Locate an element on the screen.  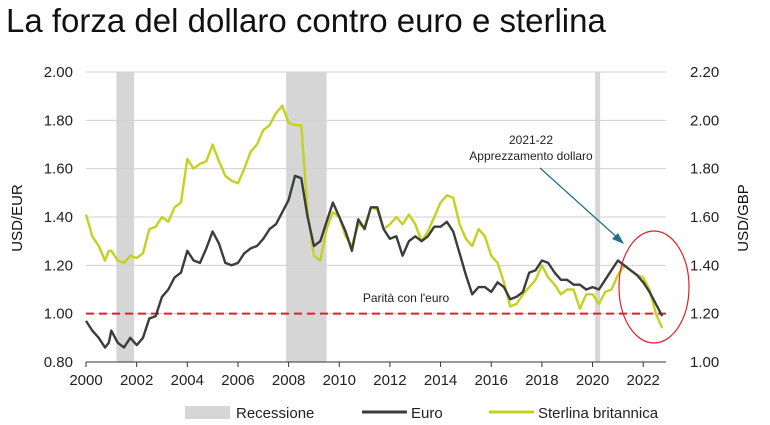
left-axis-ticks: 0.80 1.00 1.20 1.40 1.60 1.80 2.00 is located at coordinates (58, 217).